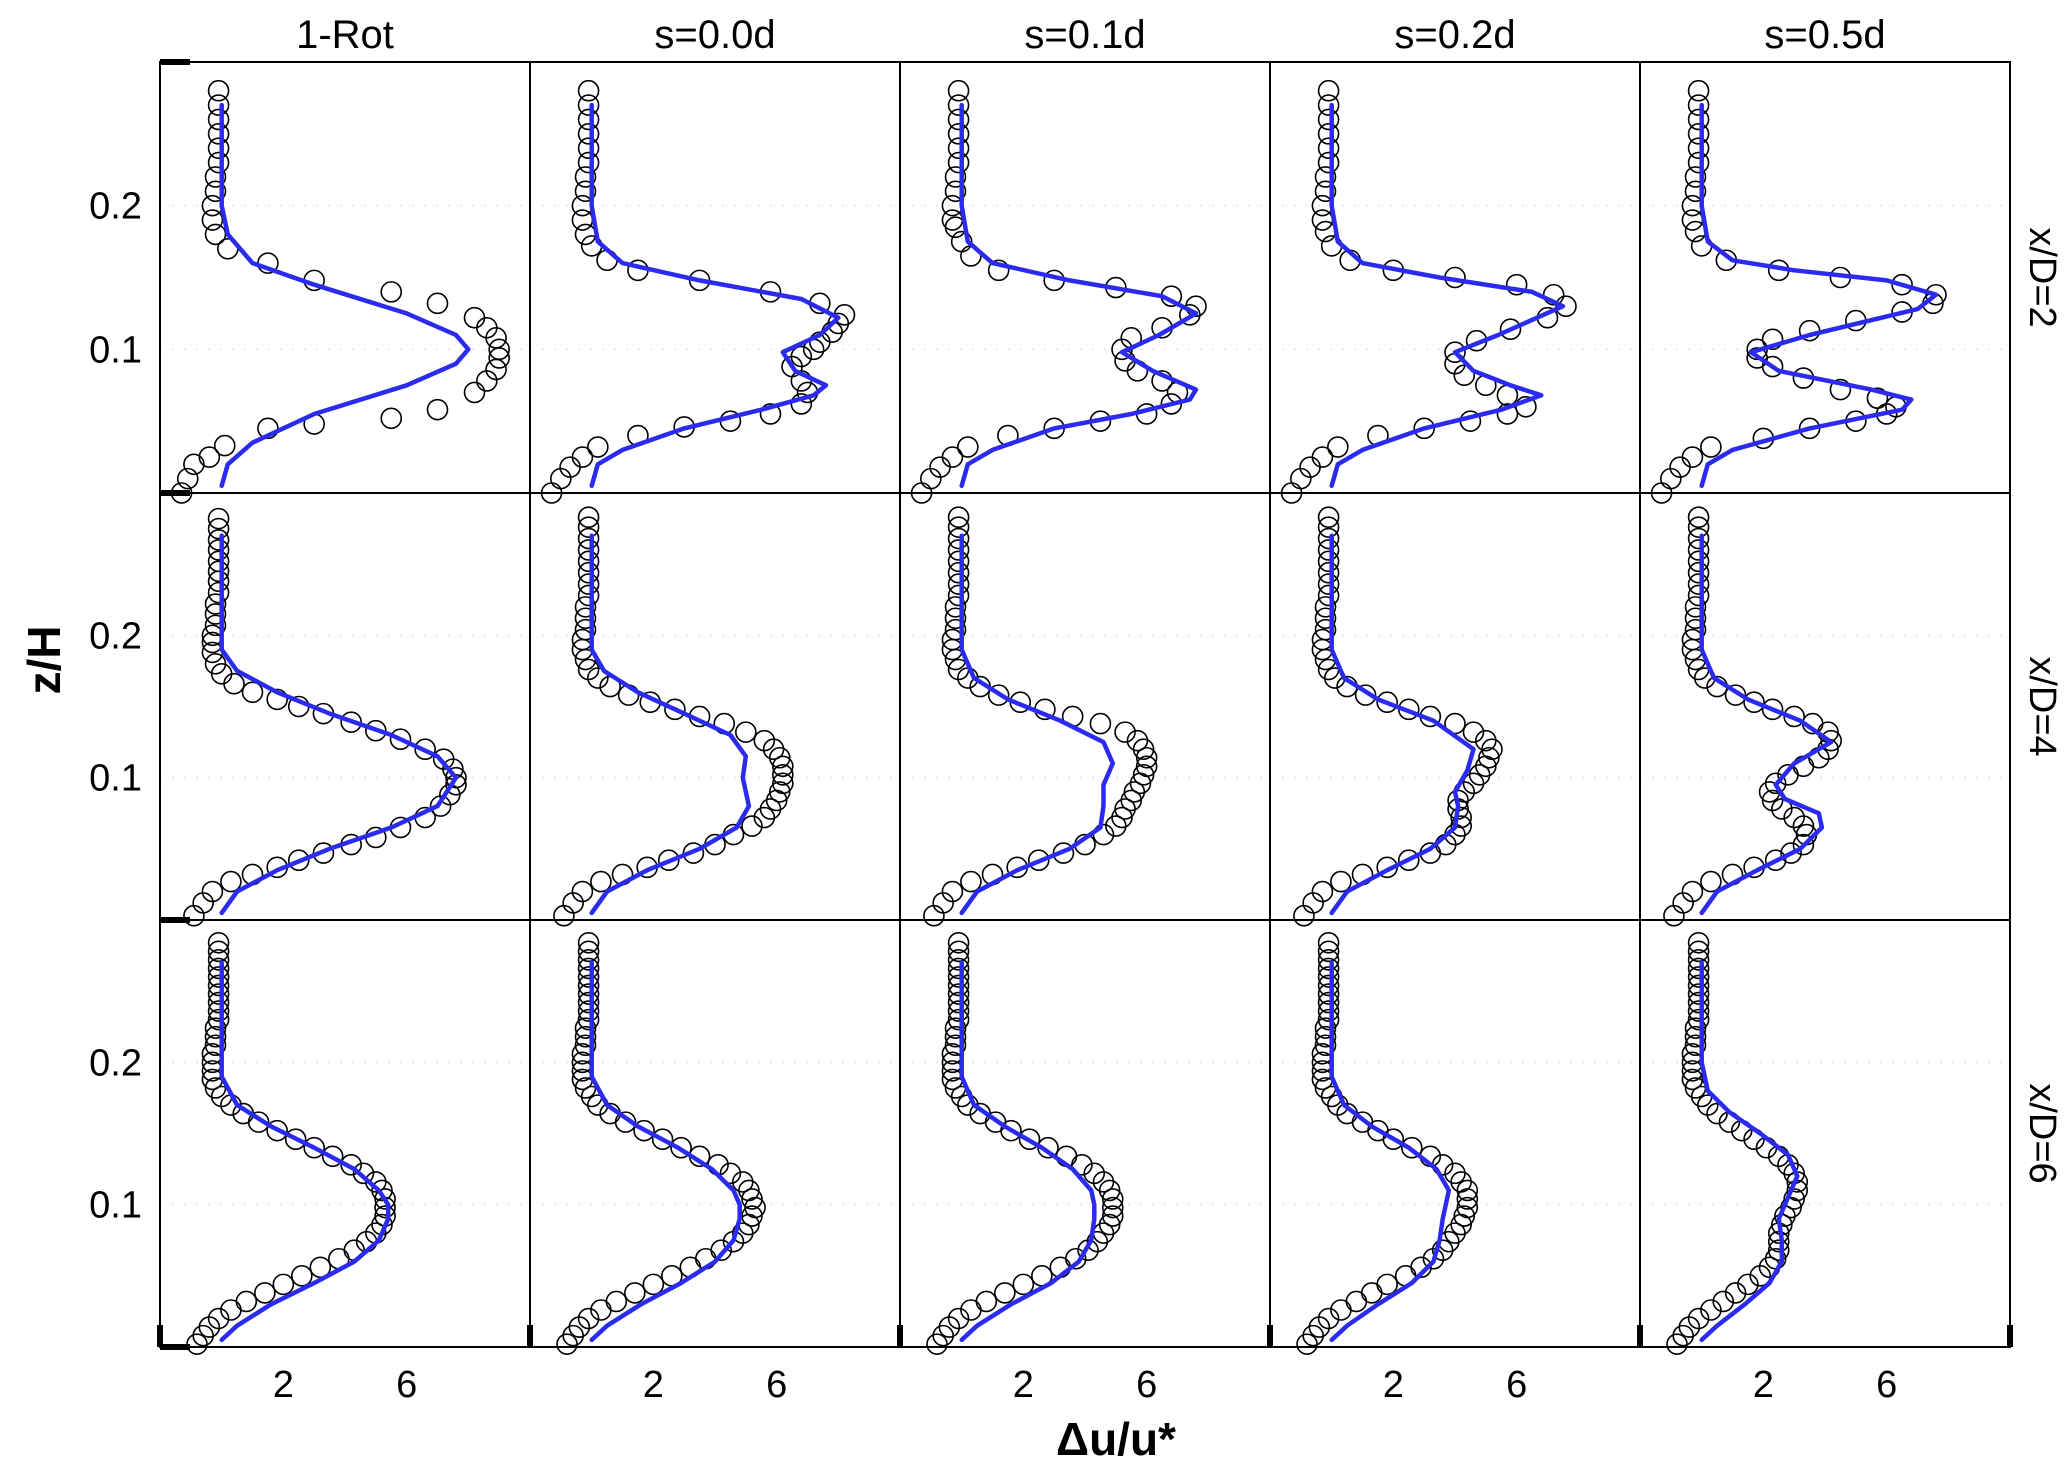 The width and height of the screenshot is (2067, 1473). What do you see at coordinates (1116, 1439) in the screenshot?
I see `x-axis-label: Δu/u*` at bounding box center [1116, 1439].